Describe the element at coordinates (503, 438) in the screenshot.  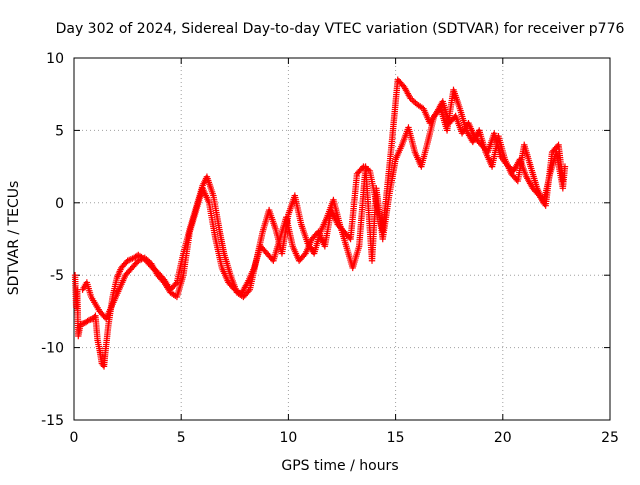
I see `x-tick-label: 20` at that location.